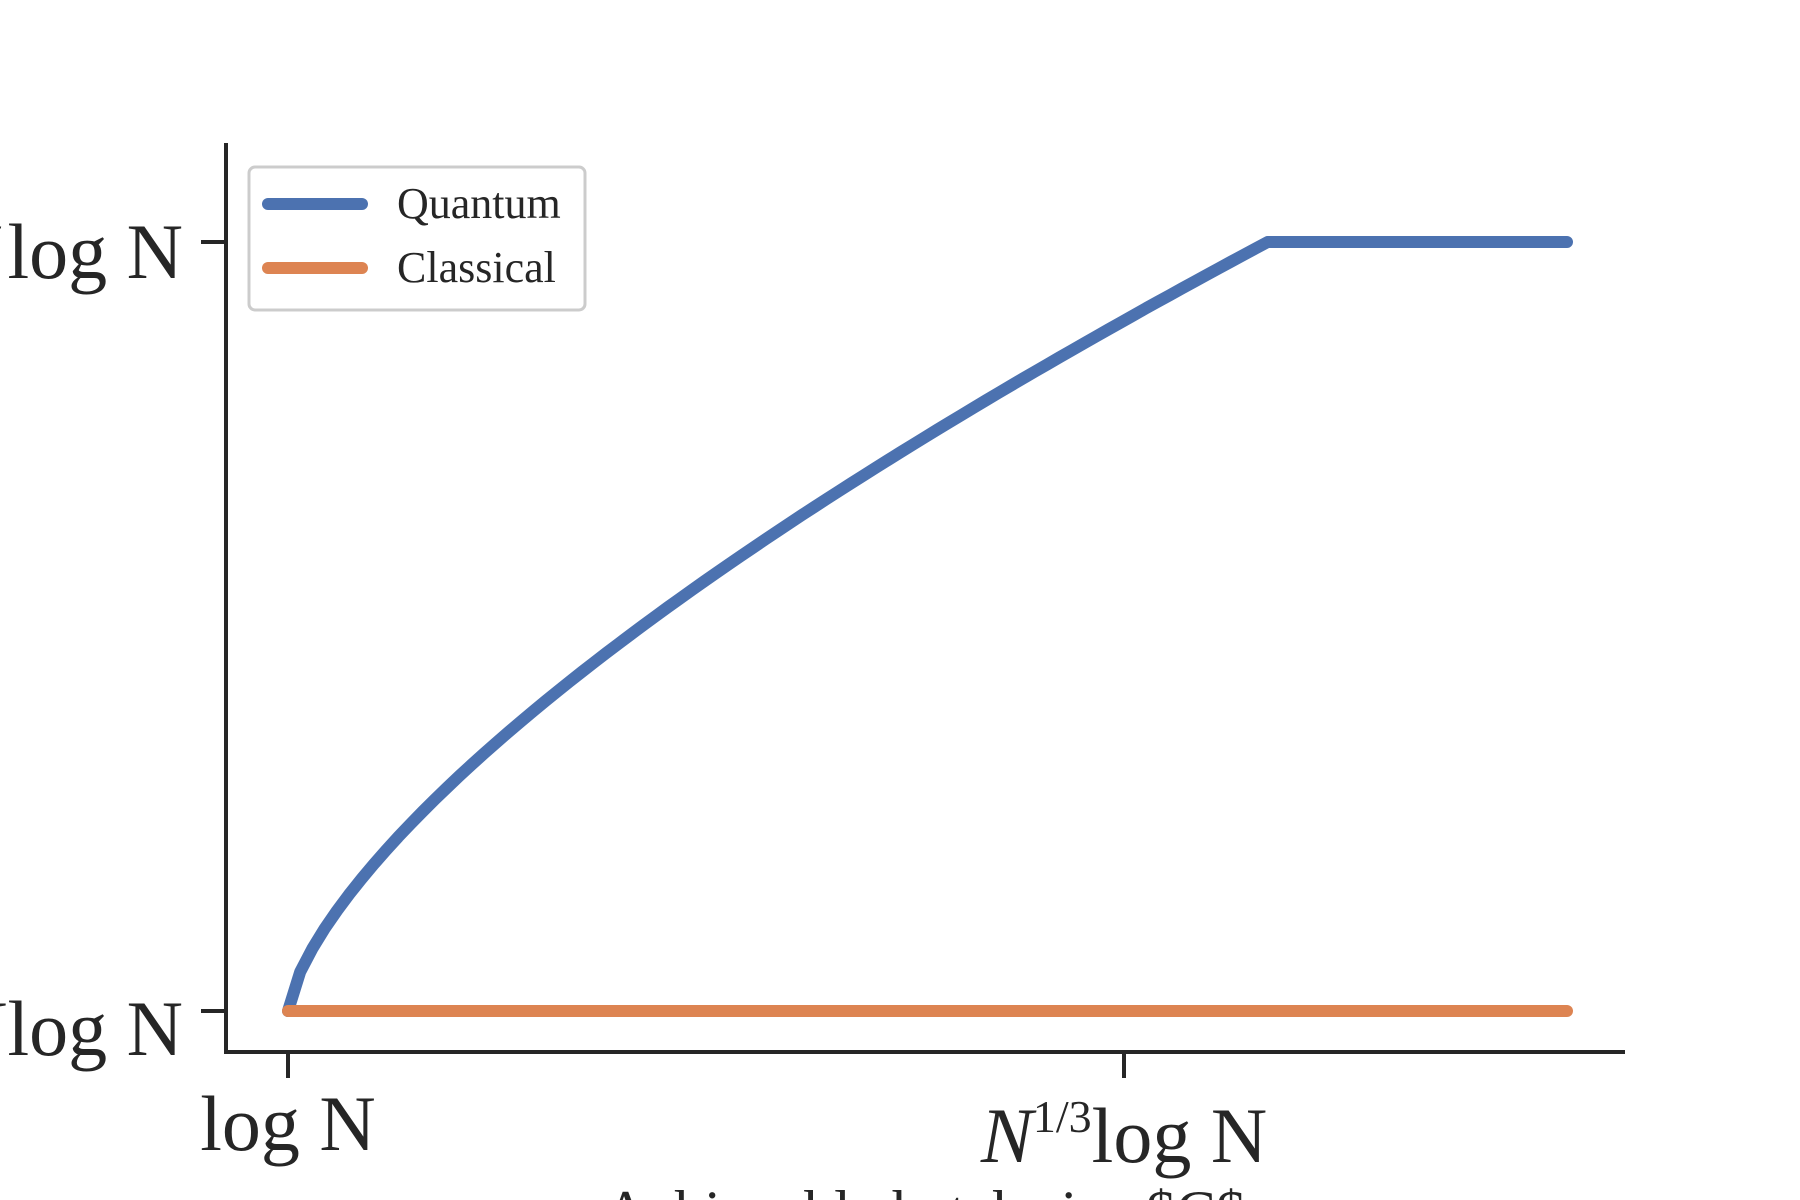 The height and width of the screenshot is (1200, 1800). What do you see at coordinates (96, 1028) in the screenshot?
I see `y-tick-label-bottom-main: log N` at bounding box center [96, 1028].